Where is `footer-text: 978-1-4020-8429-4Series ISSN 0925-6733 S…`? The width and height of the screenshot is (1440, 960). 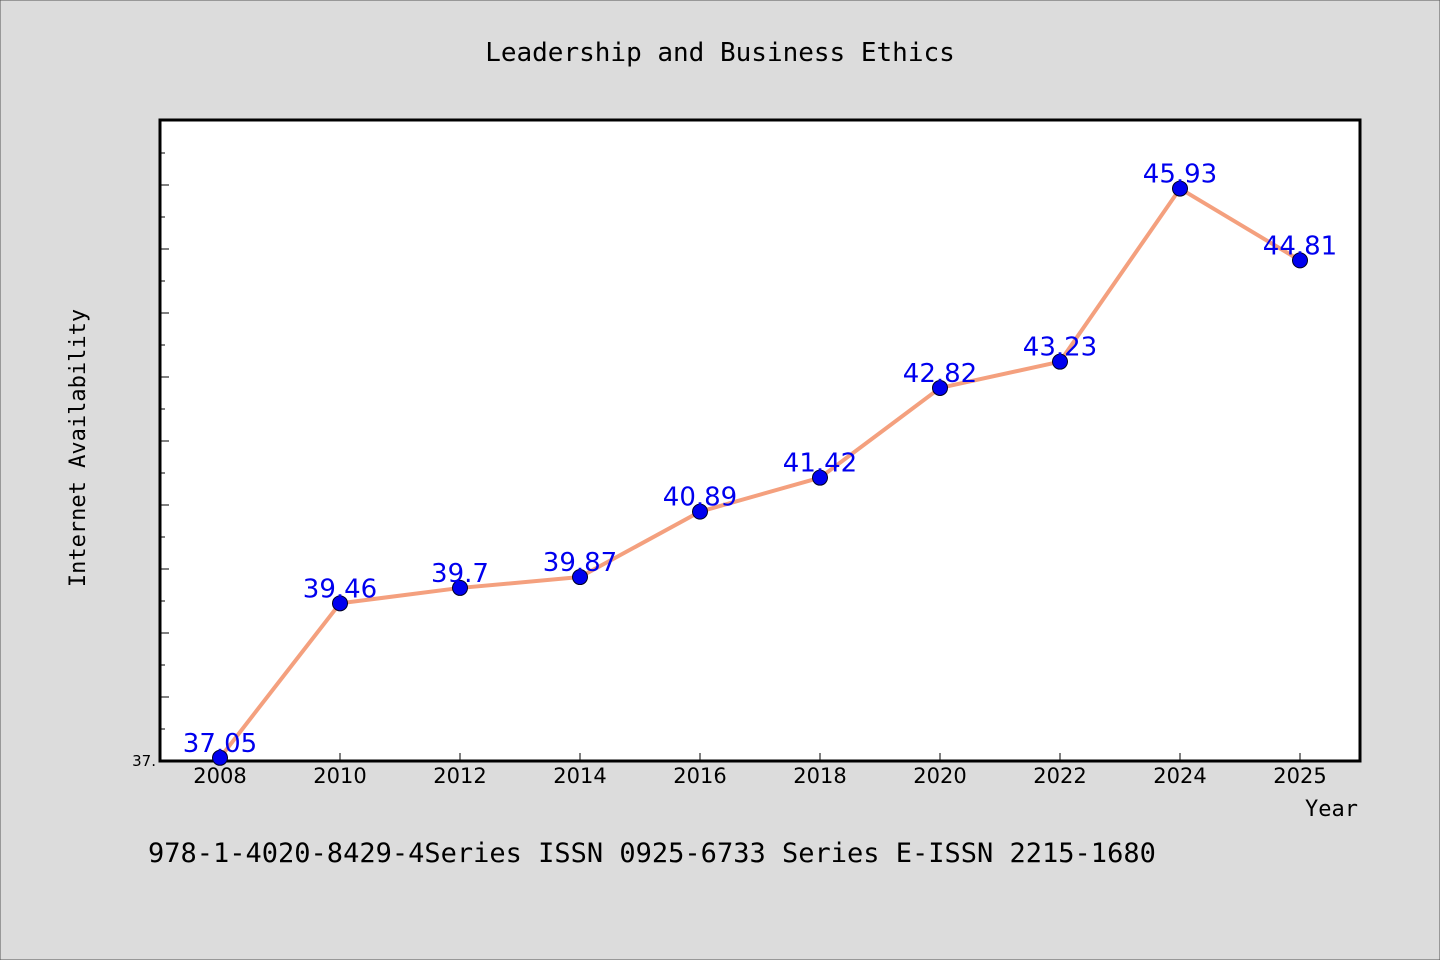 footer-text: 978-1-4020-8429-4Series ISSN 0925-6733 S… is located at coordinates (652, 853).